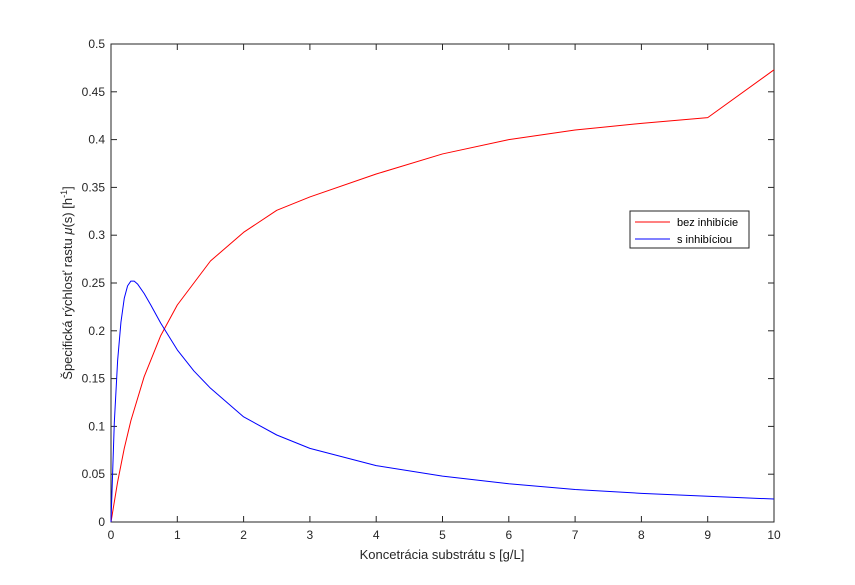  I want to click on y-tick-label: 0.05, so click(94, 474).